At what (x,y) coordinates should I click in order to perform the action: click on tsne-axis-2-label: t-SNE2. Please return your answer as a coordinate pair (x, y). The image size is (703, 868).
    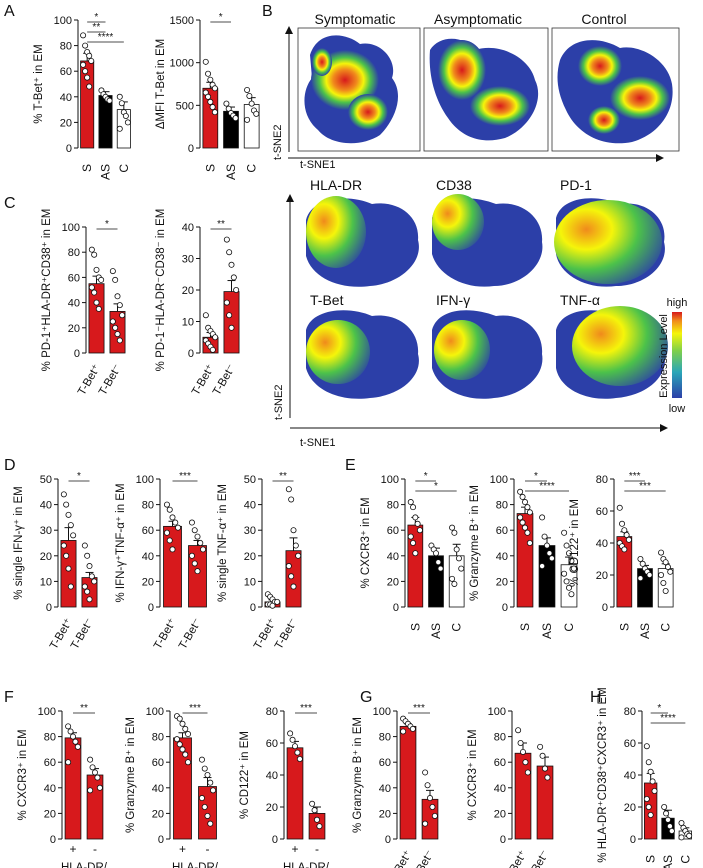
    Looking at the image, I should click on (278, 142).